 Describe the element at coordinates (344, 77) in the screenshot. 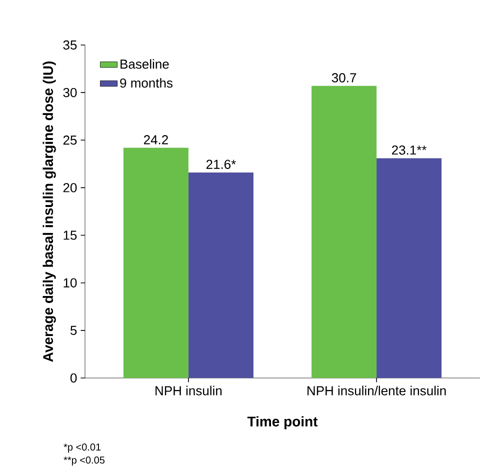

I see `data-label: 30.7` at that location.